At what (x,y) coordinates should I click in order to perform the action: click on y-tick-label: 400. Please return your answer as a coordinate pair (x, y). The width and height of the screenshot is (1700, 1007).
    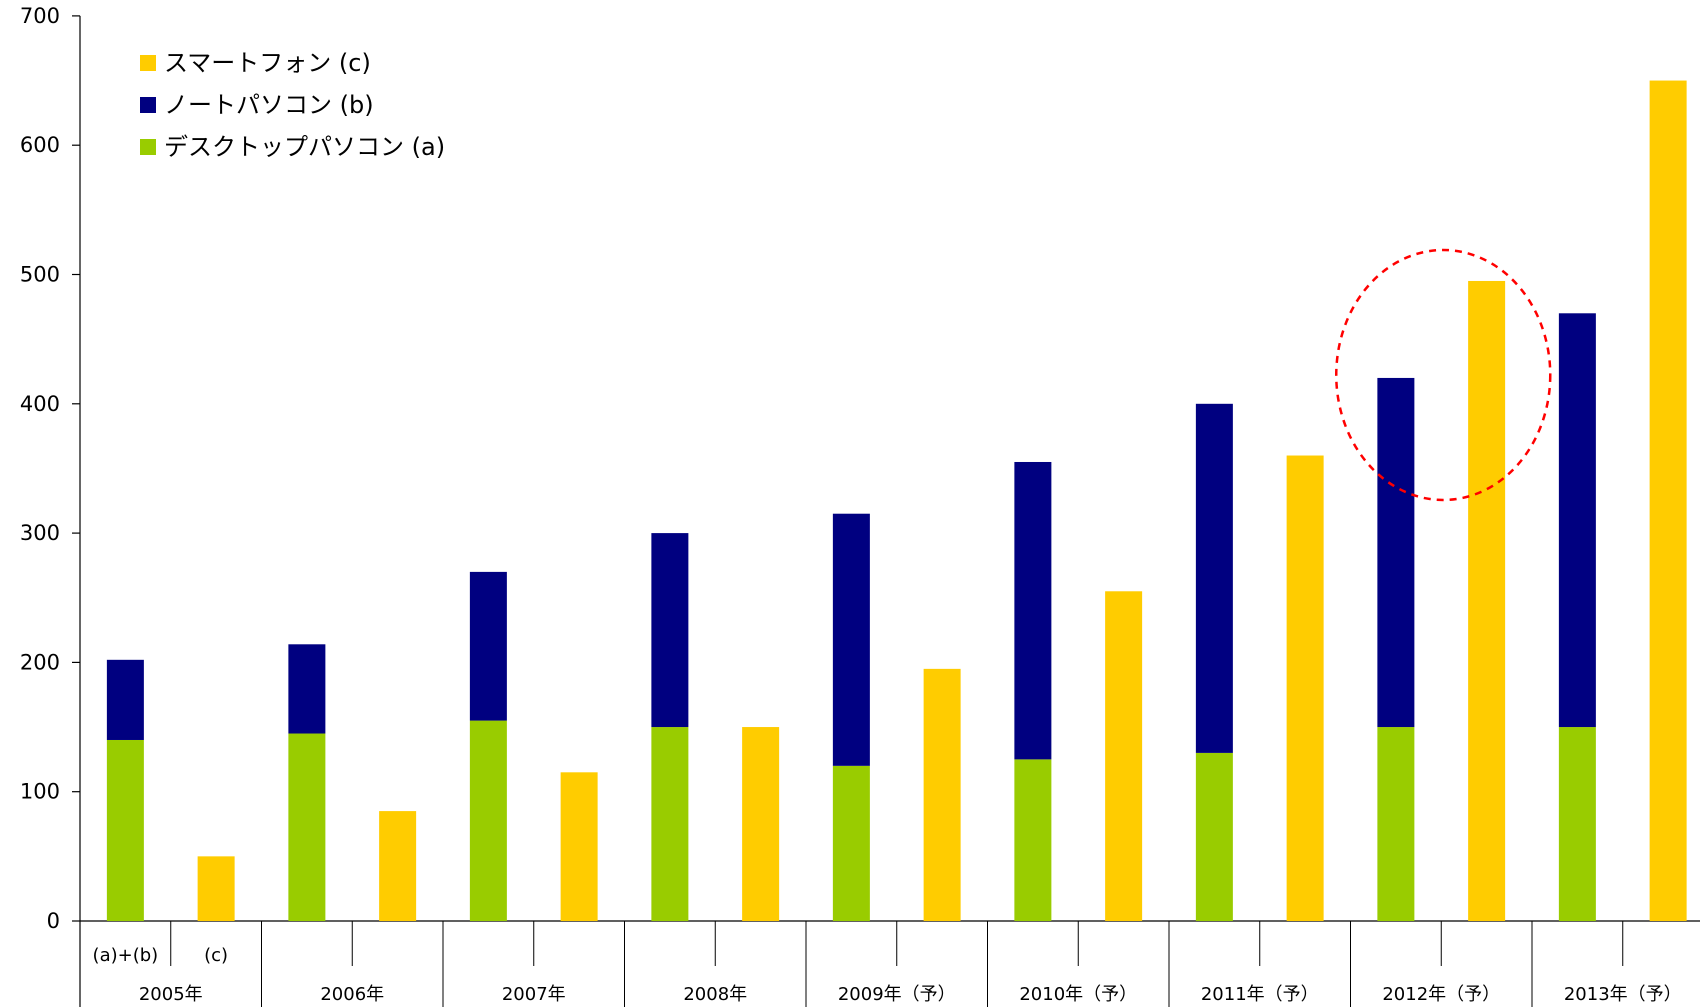
    Looking at the image, I should click on (40, 404).